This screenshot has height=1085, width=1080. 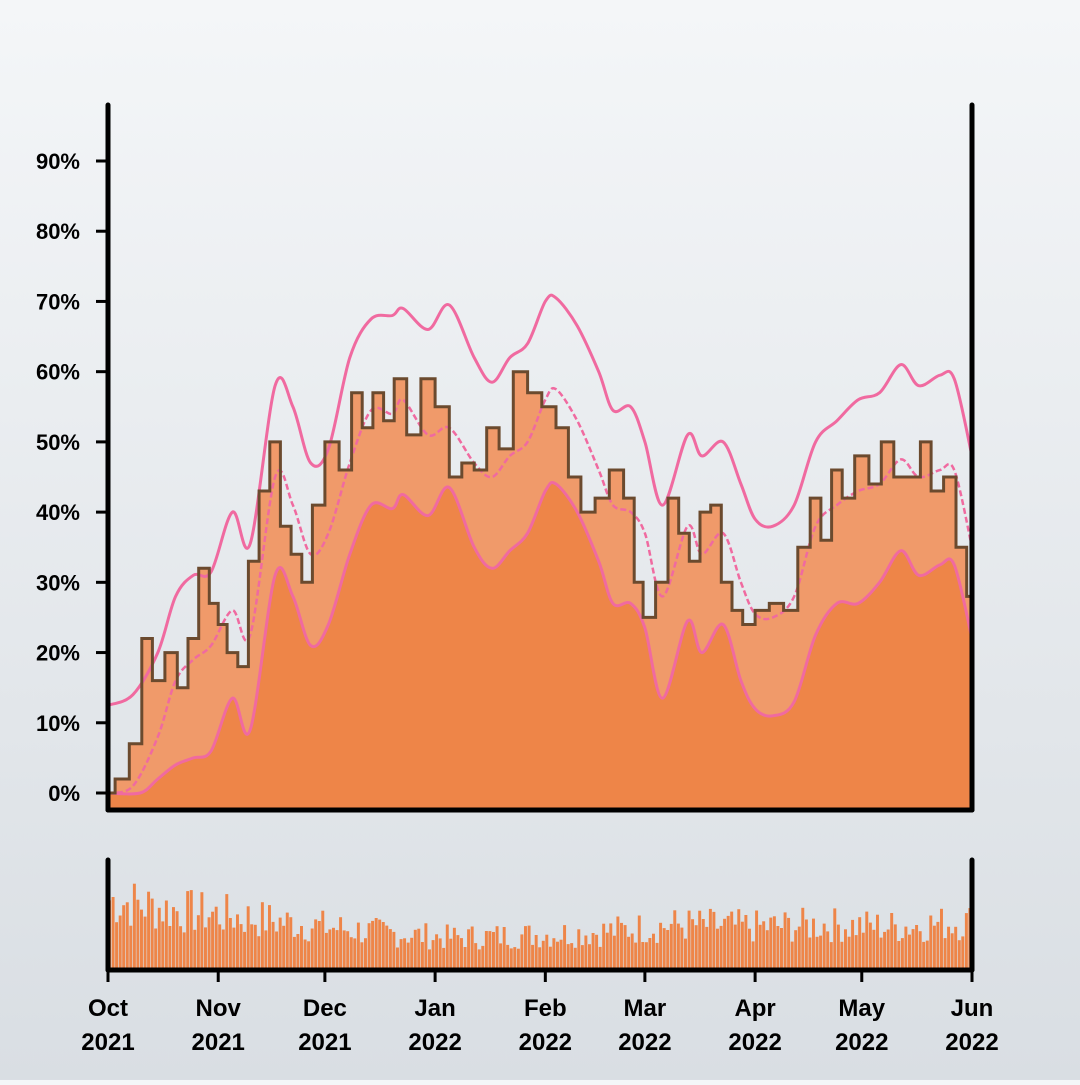 What do you see at coordinates (64, 793) in the screenshot?
I see `y-tick-label: 0%` at bounding box center [64, 793].